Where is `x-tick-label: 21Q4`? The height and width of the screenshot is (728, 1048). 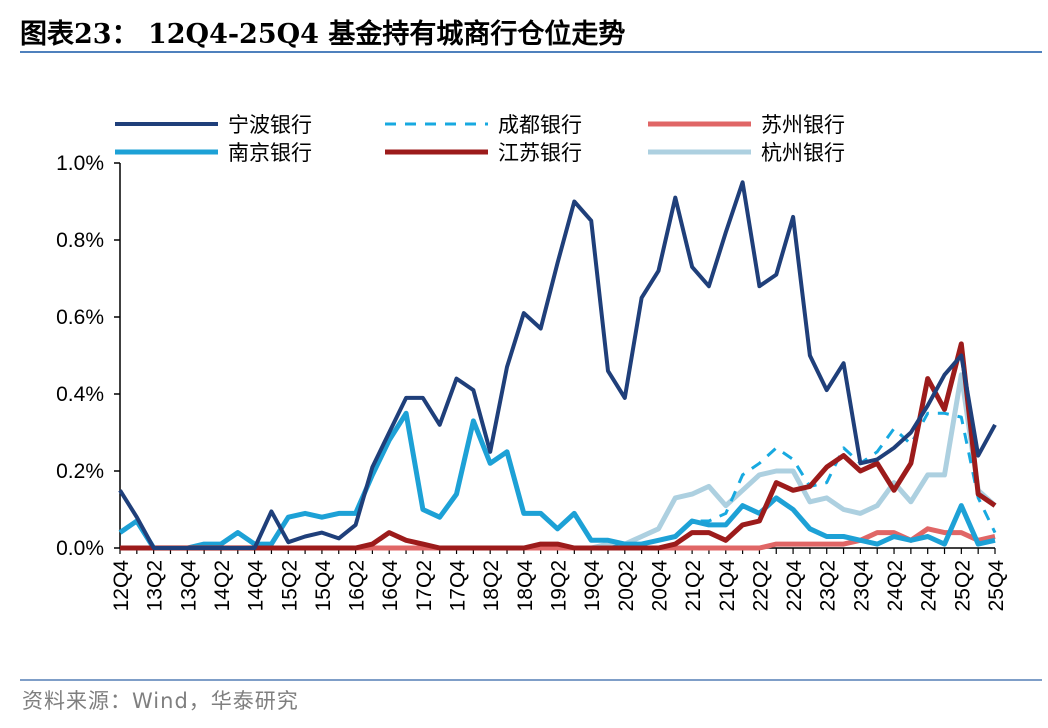
x-tick-label: 21Q4 is located at coordinates (727, 586).